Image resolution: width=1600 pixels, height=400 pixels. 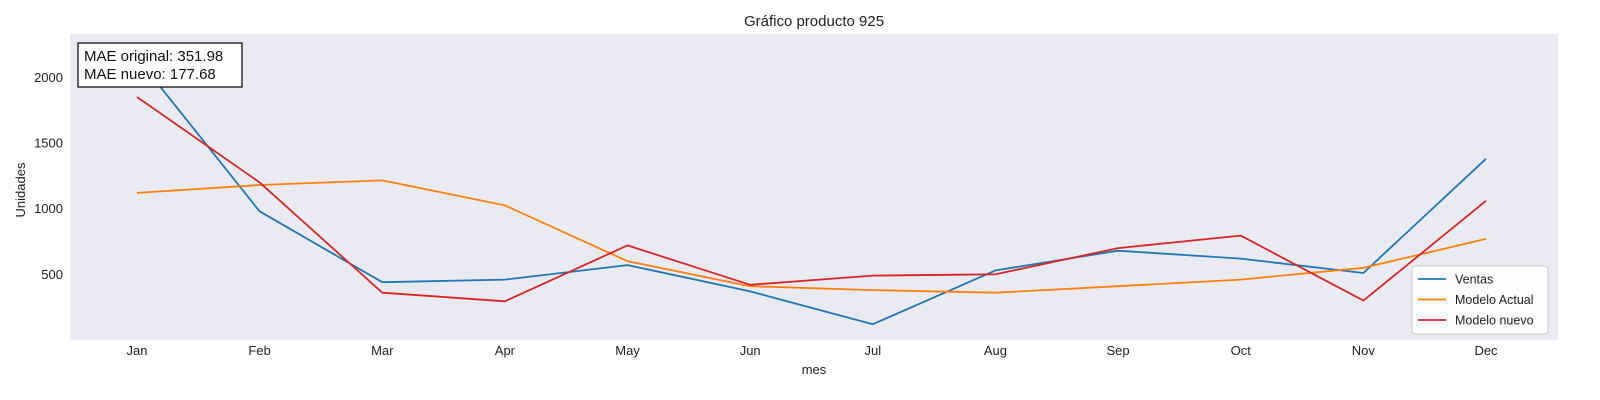 What do you see at coordinates (1494, 321) in the screenshot?
I see `legend-label: Modelo nuevo` at bounding box center [1494, 321].